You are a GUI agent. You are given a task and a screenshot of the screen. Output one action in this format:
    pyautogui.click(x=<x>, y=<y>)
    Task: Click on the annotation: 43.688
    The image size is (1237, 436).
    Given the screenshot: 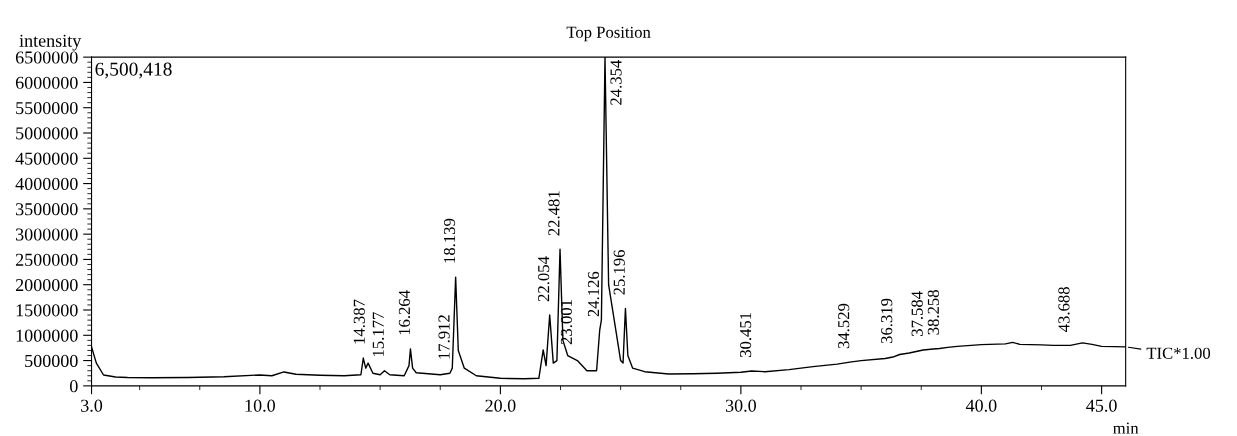 What is the action you would take?
    pyautogui.click(x=1064, y=309)
    